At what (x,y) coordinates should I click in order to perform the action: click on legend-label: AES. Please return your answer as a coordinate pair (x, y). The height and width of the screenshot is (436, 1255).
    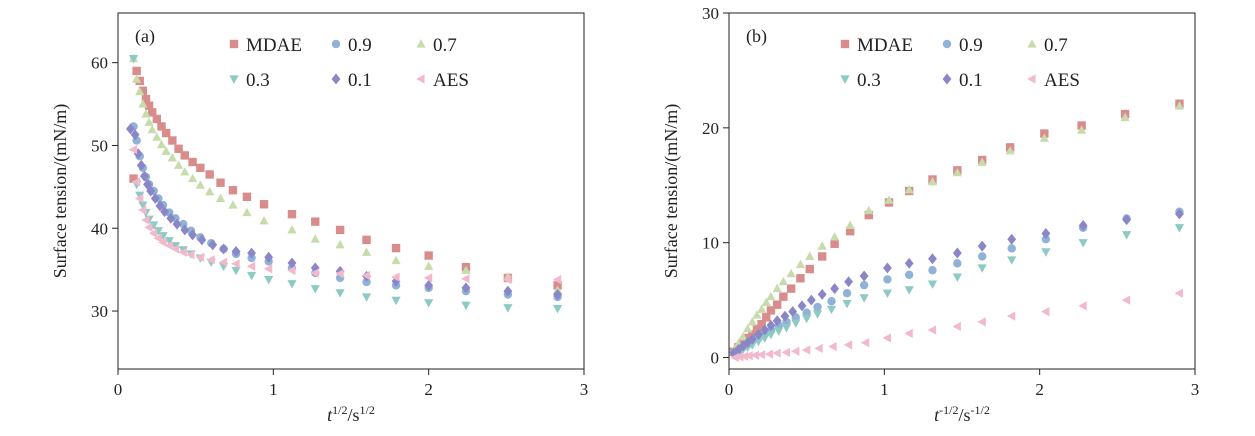
    Looking at the image, I should click on (1062, 80).